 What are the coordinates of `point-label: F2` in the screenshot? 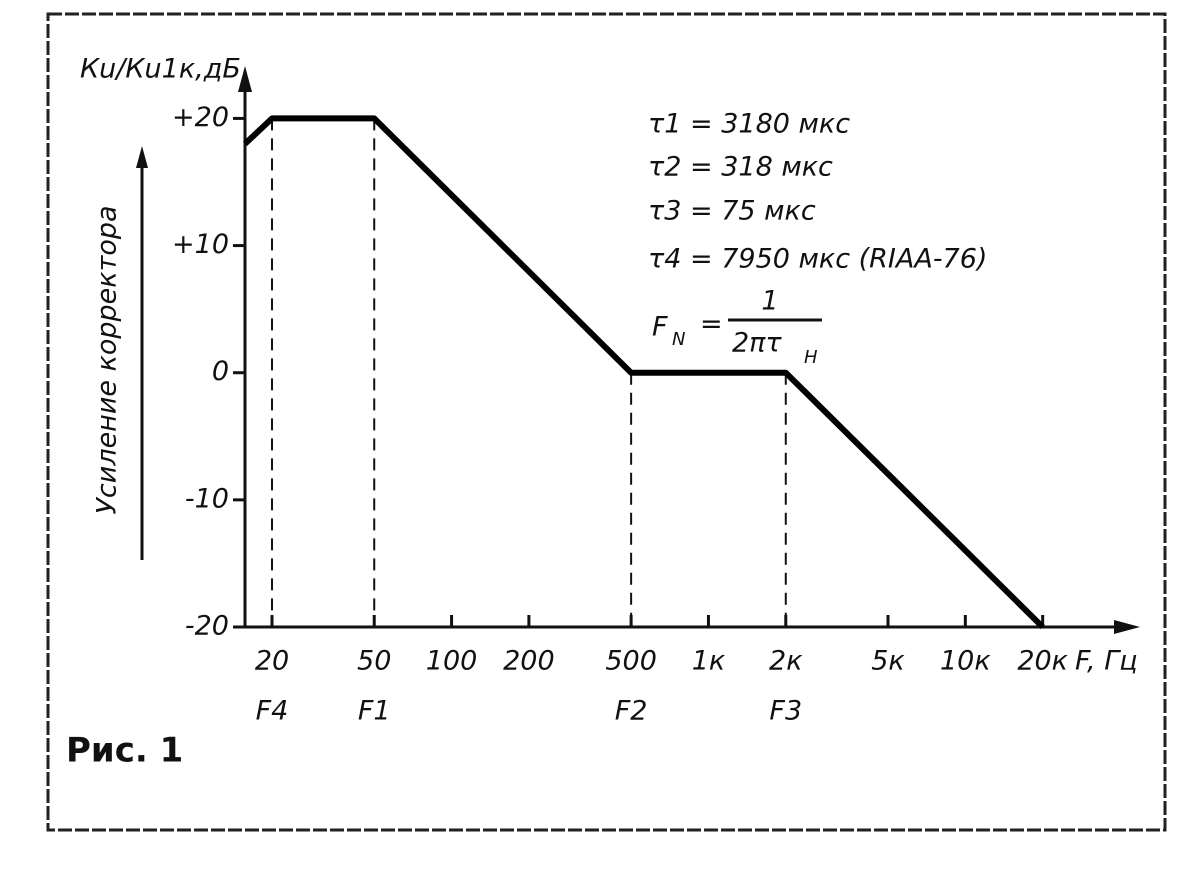 It's located at (631, 711).